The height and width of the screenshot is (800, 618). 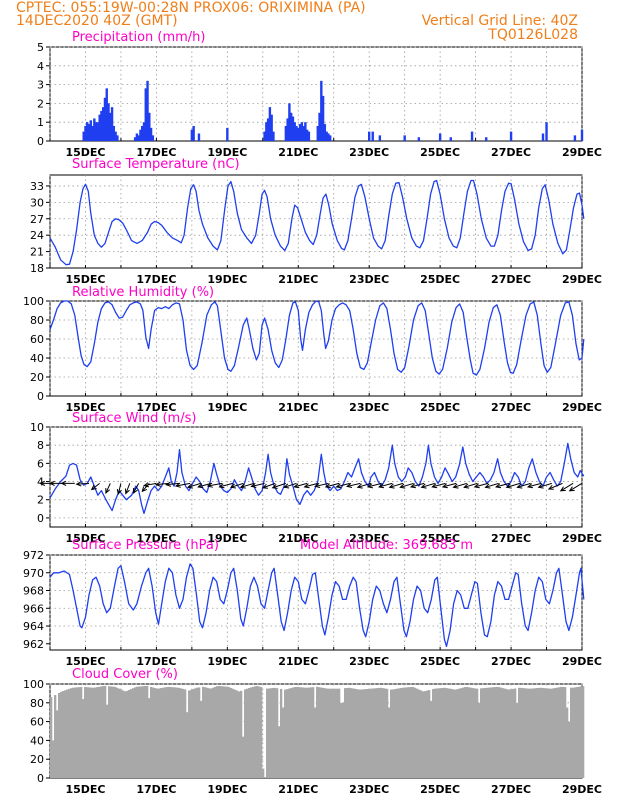 I want to click on rh-xtick-label: 15DEC, so click(x=85, y=407).